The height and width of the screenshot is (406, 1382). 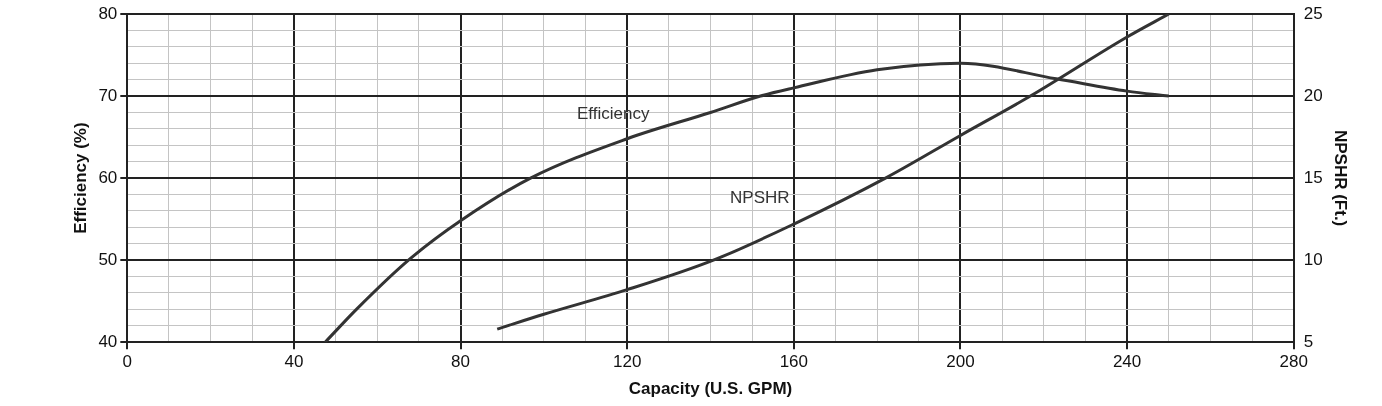 What do you see at coordinates (613, 114) in the screenshot?
I see `series-label: Efficiency` at bounding box center [613, 114].